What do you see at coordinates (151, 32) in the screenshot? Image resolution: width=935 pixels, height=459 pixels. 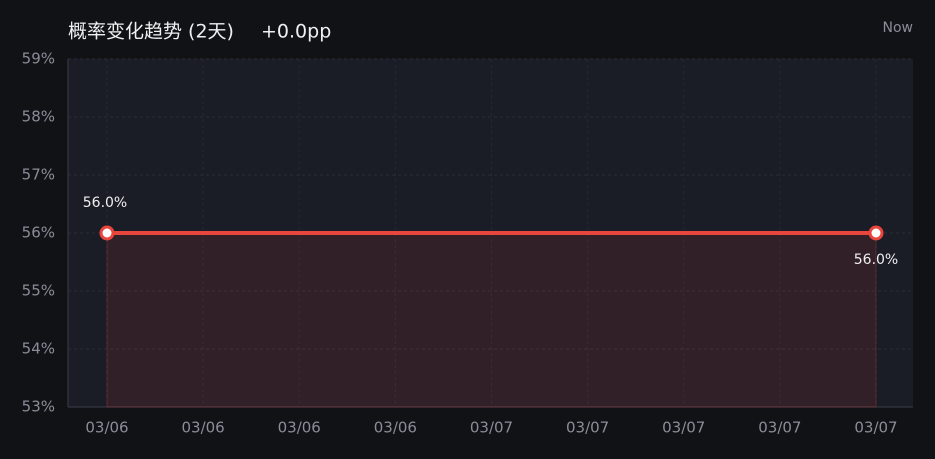 I see `chart-title: 概率变化趋势 (2天)` at bounding box center [151, 32].